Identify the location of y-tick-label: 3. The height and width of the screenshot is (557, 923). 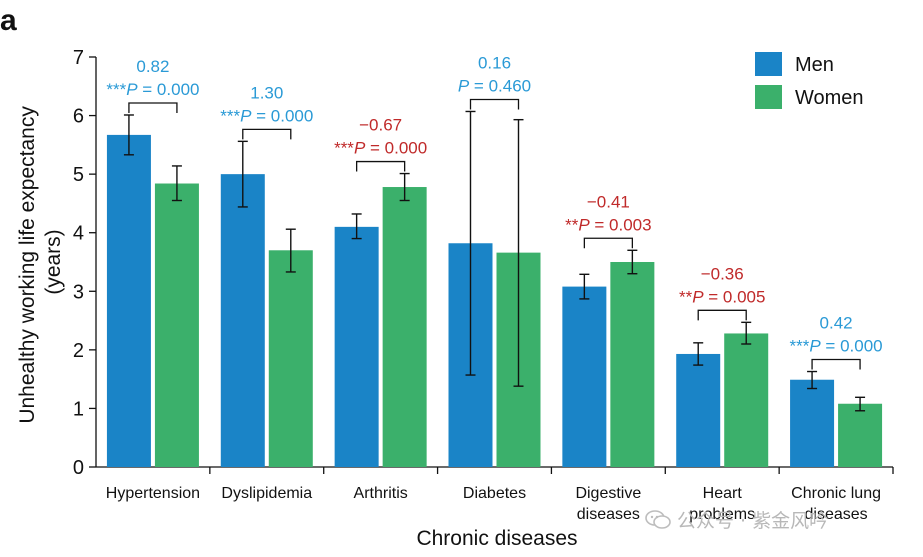
(78, 292).